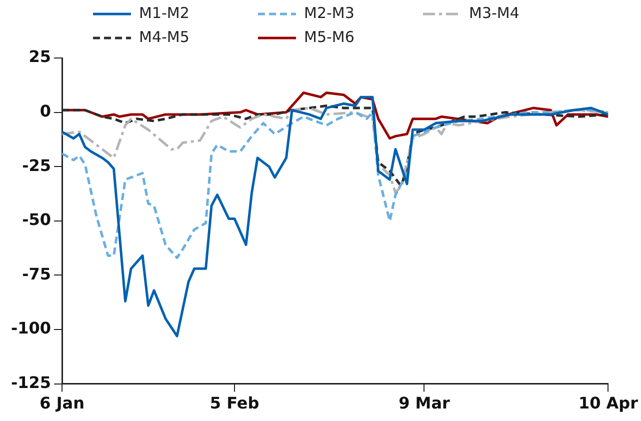  Describe the element at coordinates (31, 328) in the screenshot. I see `y-tick-label: -100` at that location.